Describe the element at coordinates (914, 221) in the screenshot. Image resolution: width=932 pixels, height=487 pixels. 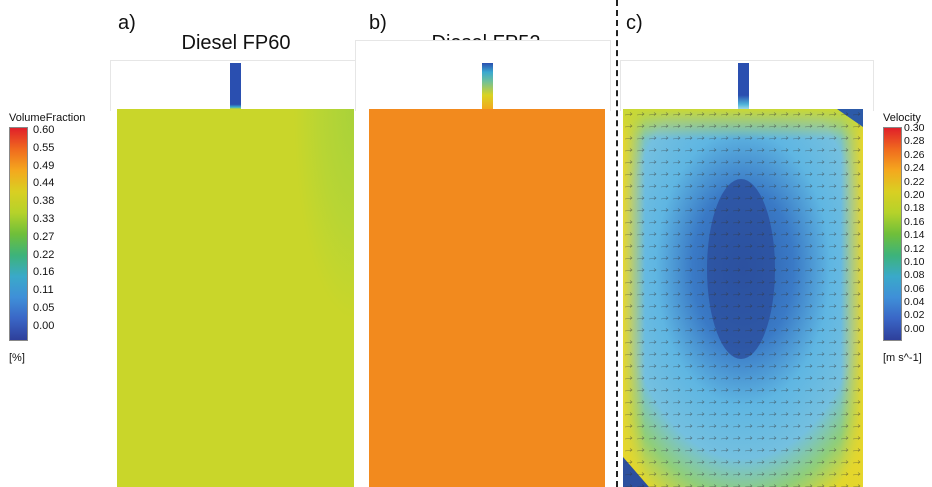
I see `velocity-tick-label: 0.16` at that location.